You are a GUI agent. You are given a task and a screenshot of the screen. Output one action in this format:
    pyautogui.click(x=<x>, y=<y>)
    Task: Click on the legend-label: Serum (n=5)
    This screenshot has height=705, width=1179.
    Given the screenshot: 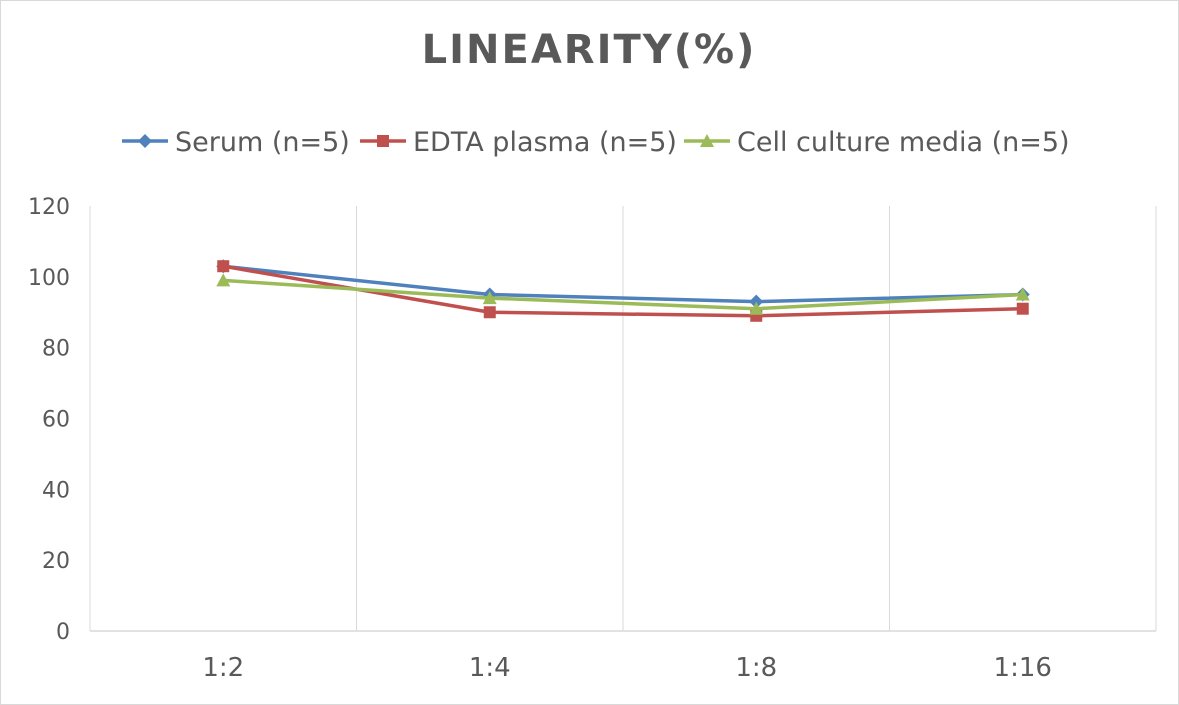 What is the action you would take?
    pyautogui.click(x=262, y=142)
    